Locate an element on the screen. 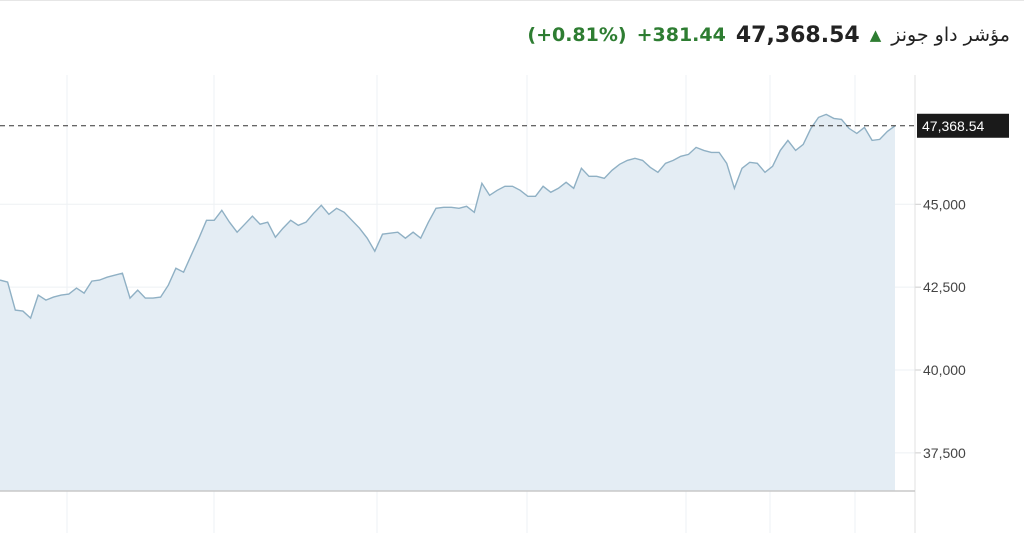 The image size is (1024, 533). top-border is located at coordinates (512, 0).